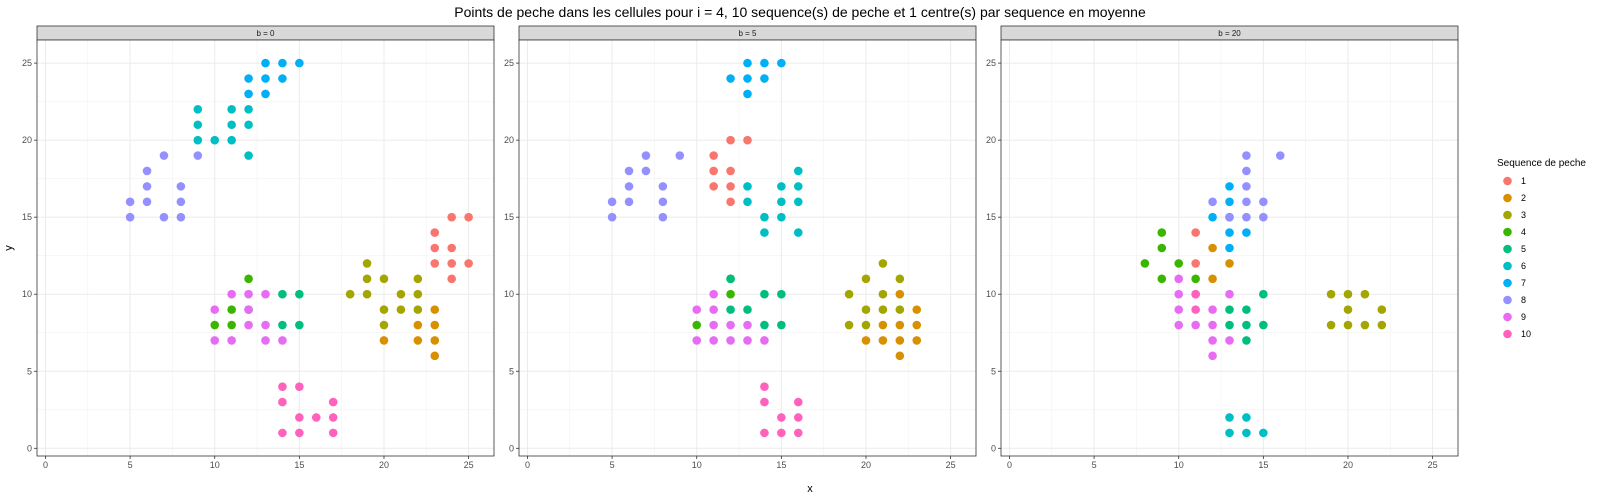 The image size is (1600, 500). What do you see at coordinates (1523, 232) in the screenshot?
I see `legend-label: 4` at bounding box center [1523, 232].